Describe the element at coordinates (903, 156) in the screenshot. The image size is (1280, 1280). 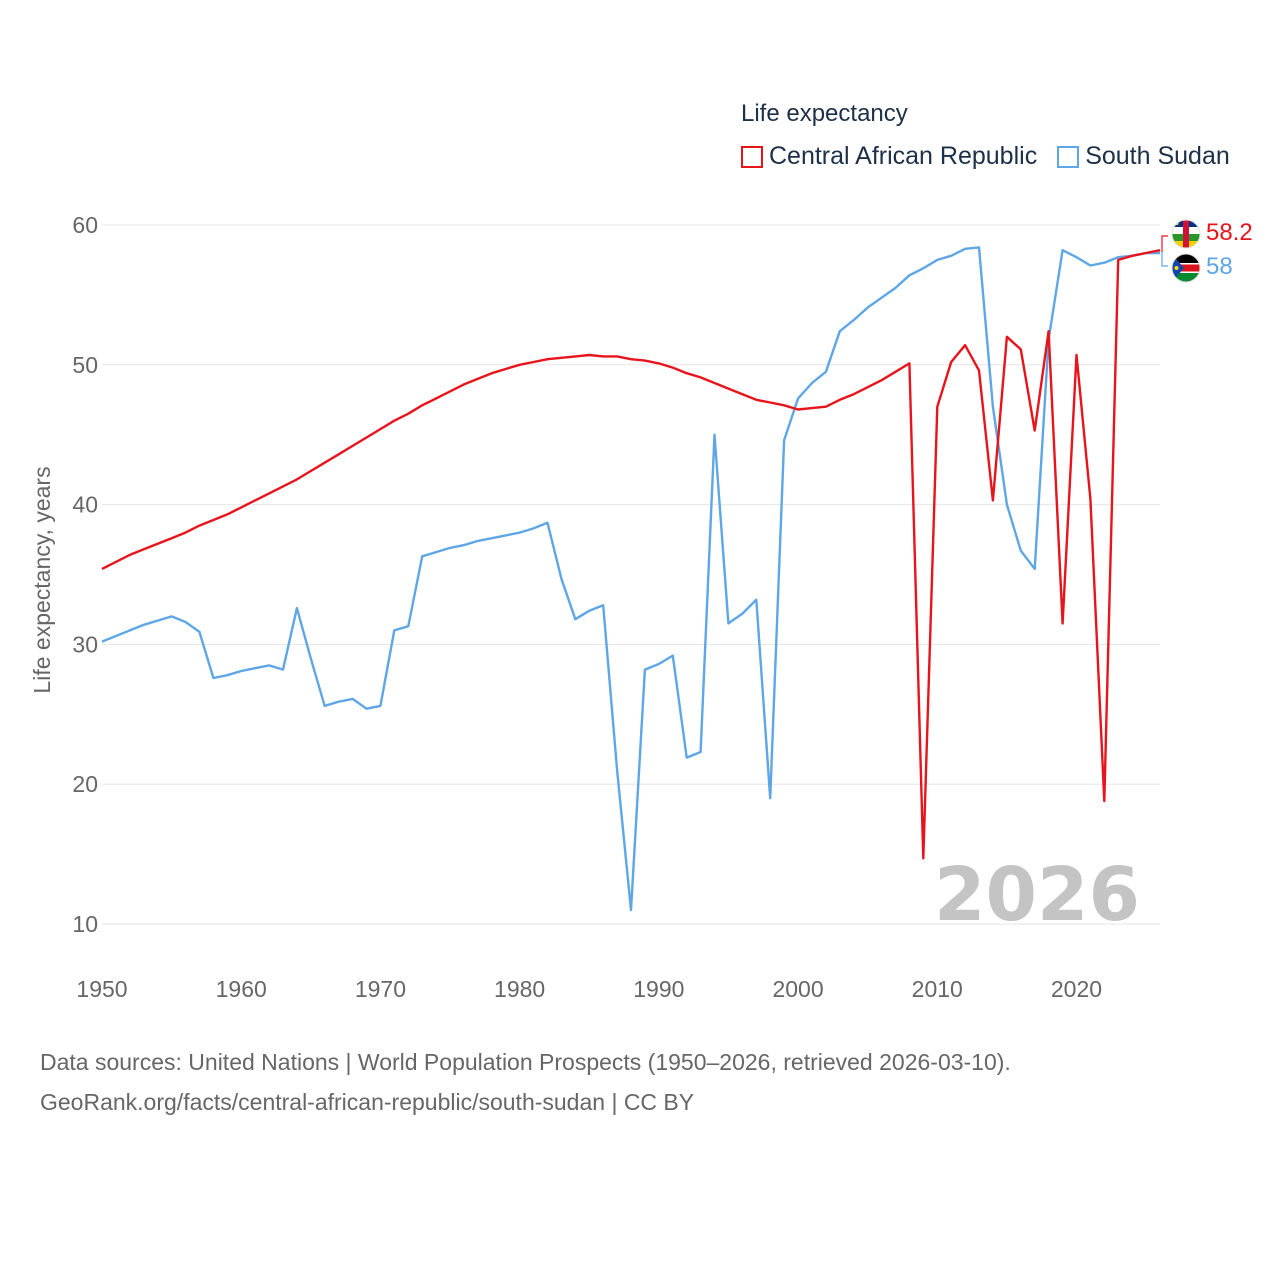
I see `legend-label-central-african-republic: Central African Republic` at that location.